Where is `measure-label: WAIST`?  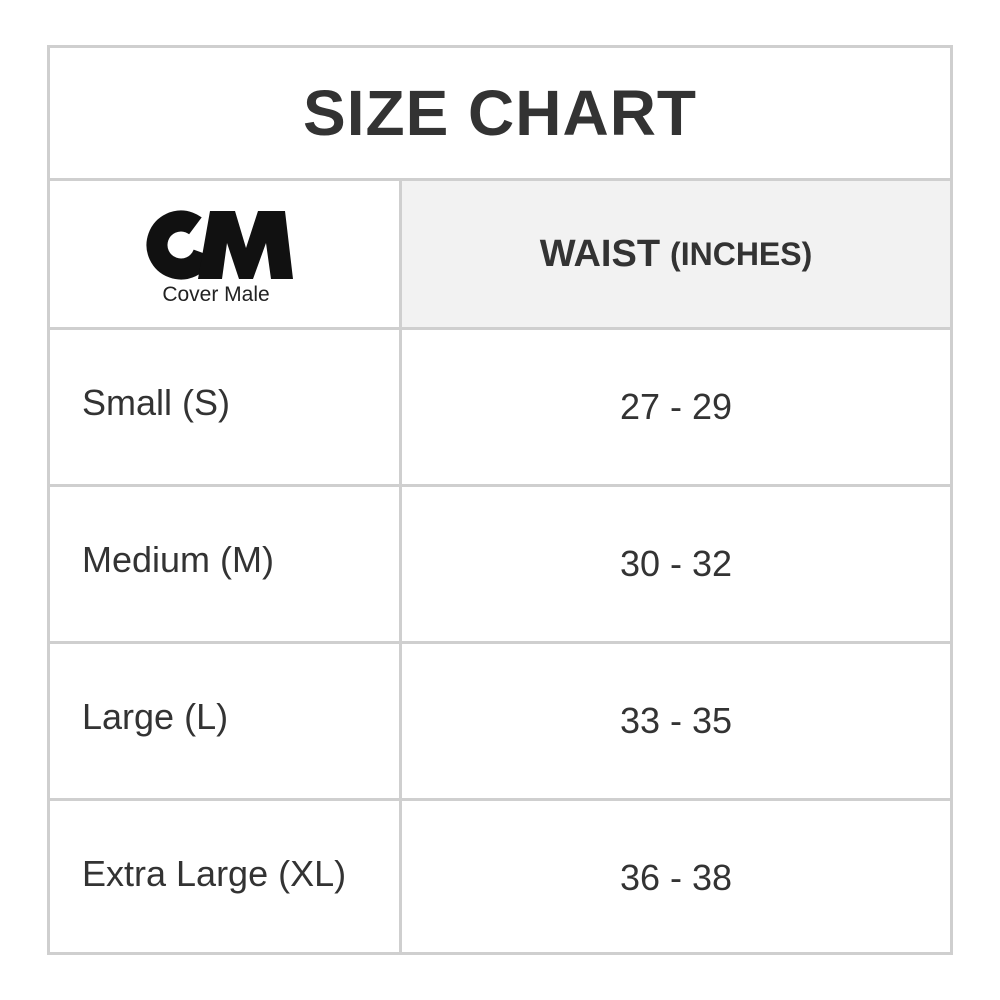
measure-label: WAIST is located at coordinates (600, 253).